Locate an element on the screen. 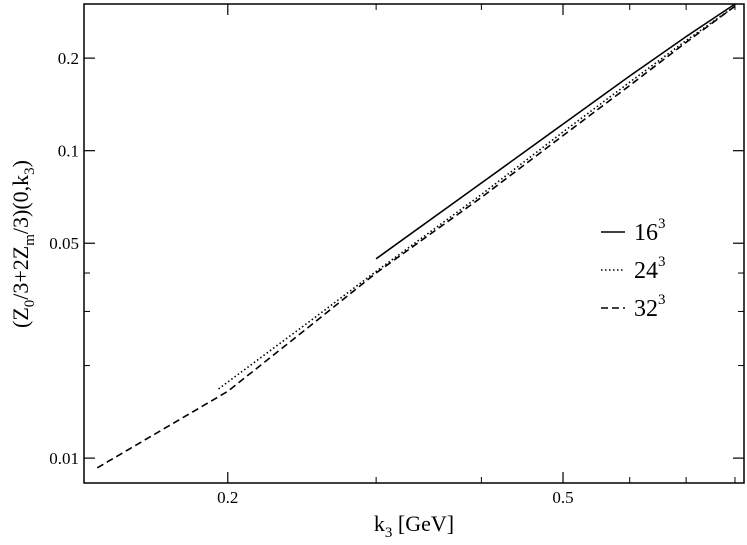  legend-label-16: 163 is located at coordinates (650, 231).